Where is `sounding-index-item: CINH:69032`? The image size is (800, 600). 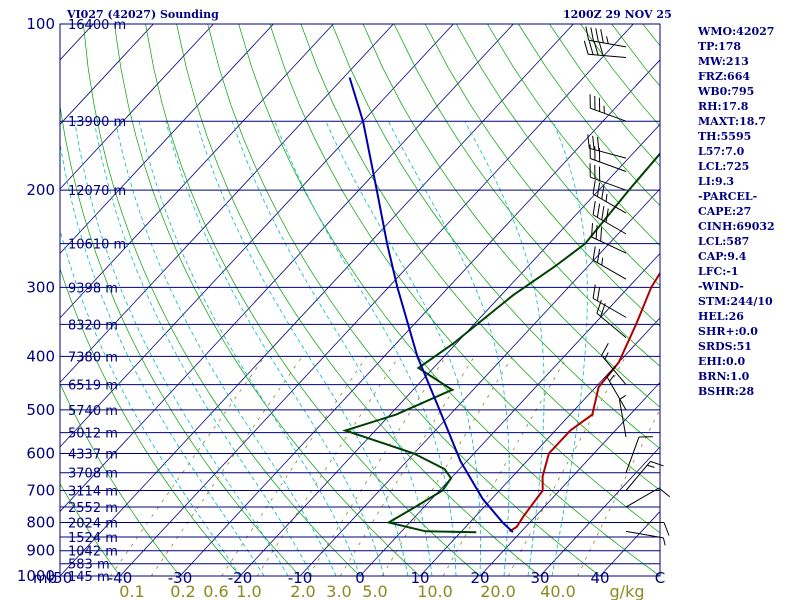 sounding-index-item: CINH:69032 is located at coordinates (736, 226).